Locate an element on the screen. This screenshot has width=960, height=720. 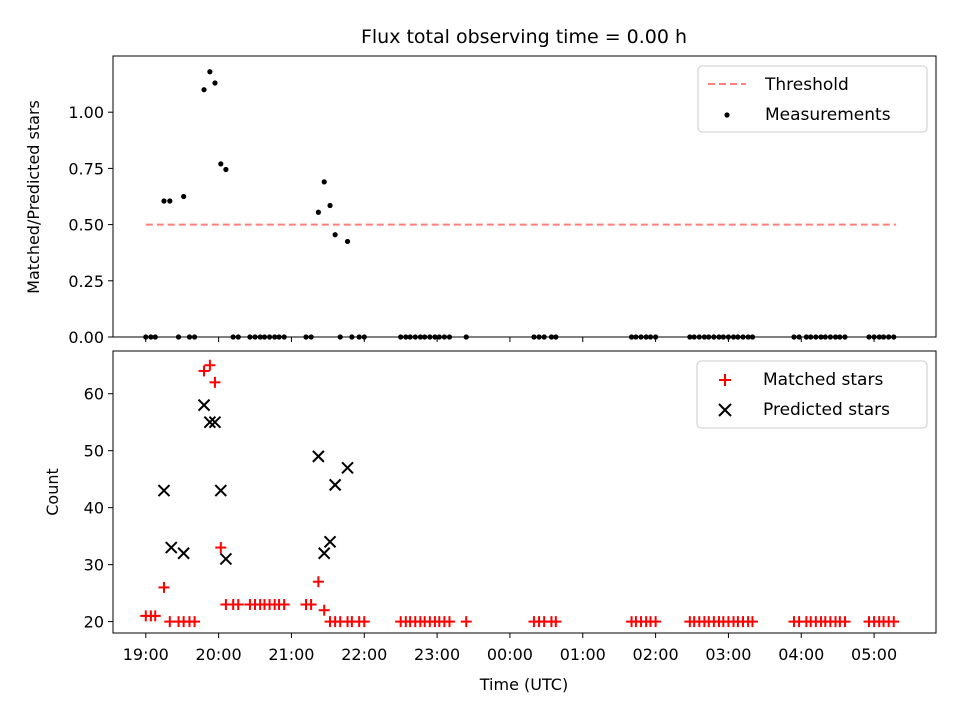
top-y-tick-label: 0.25 is located at coordinates (86, 281).